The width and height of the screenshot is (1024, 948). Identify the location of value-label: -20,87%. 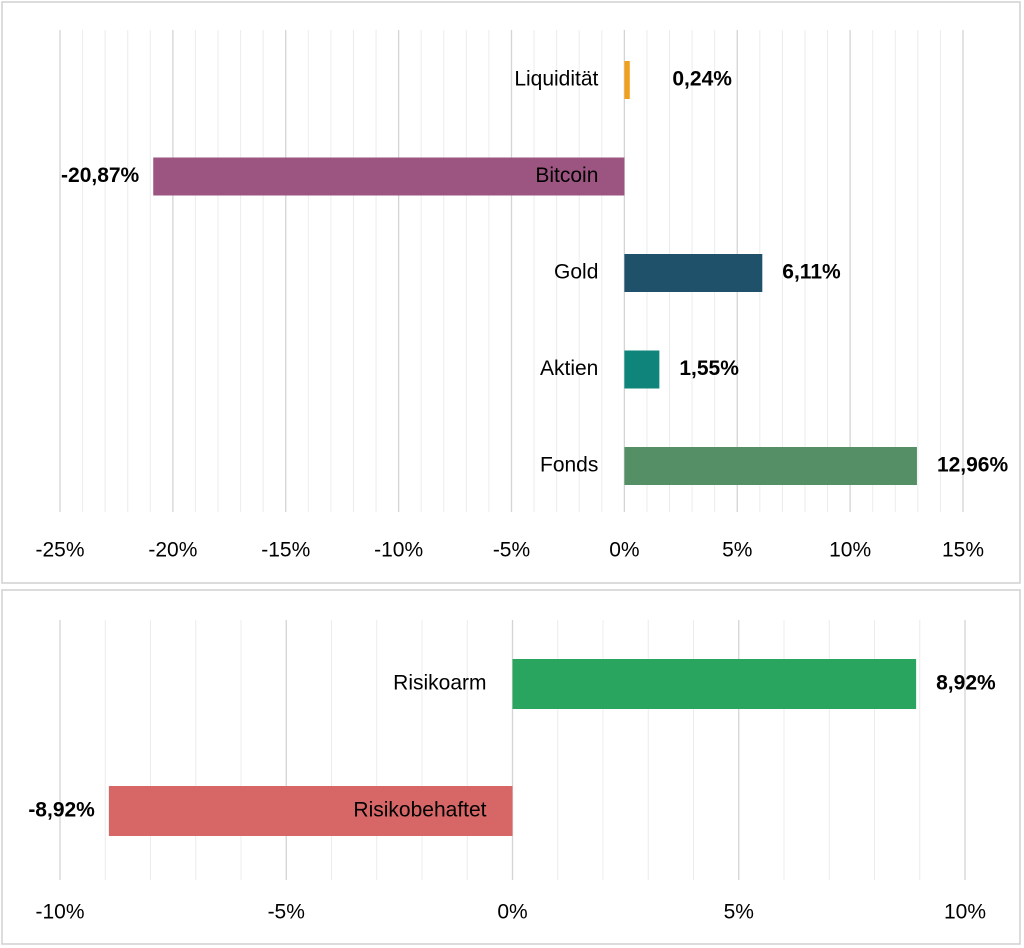
(100, 175).